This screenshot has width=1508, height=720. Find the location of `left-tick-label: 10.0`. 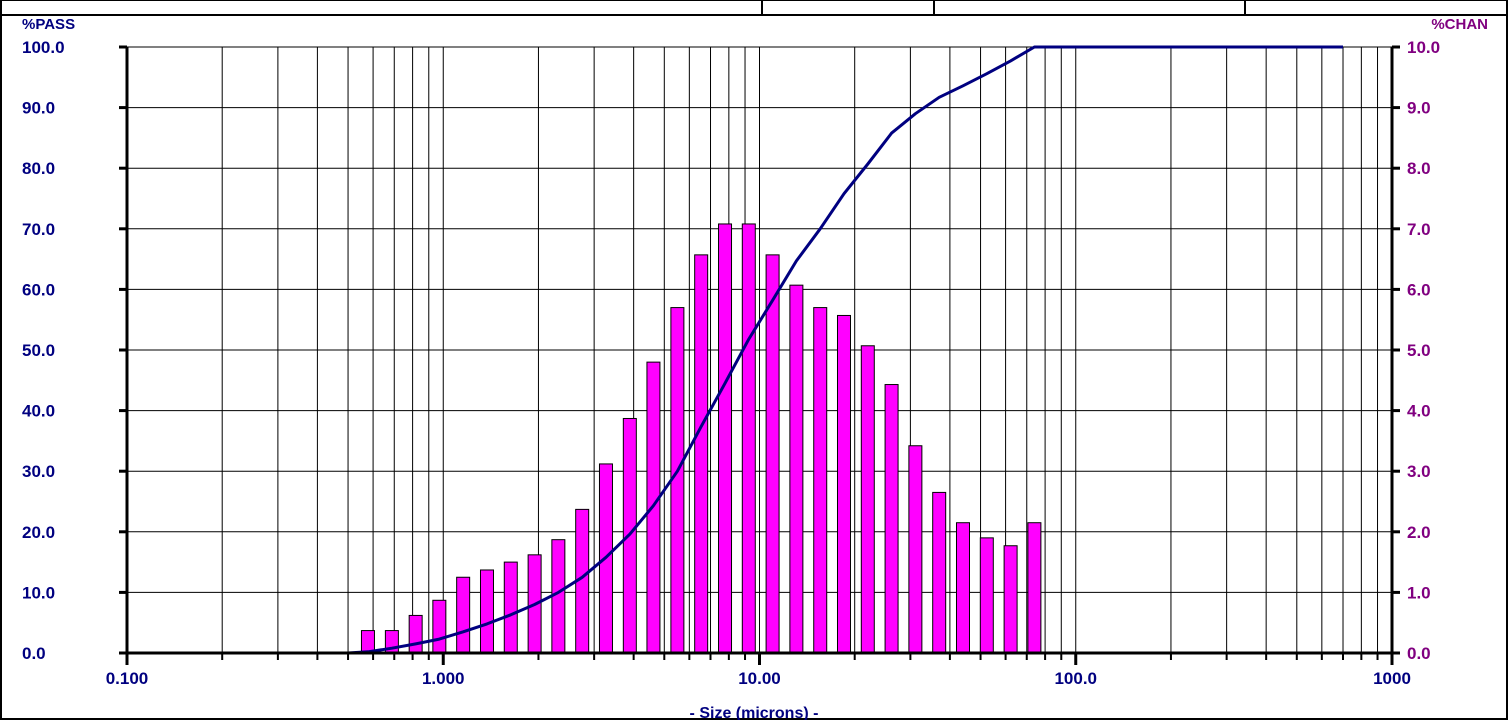

left-tick-label: 10.0 is located at coordinates (38, 592).